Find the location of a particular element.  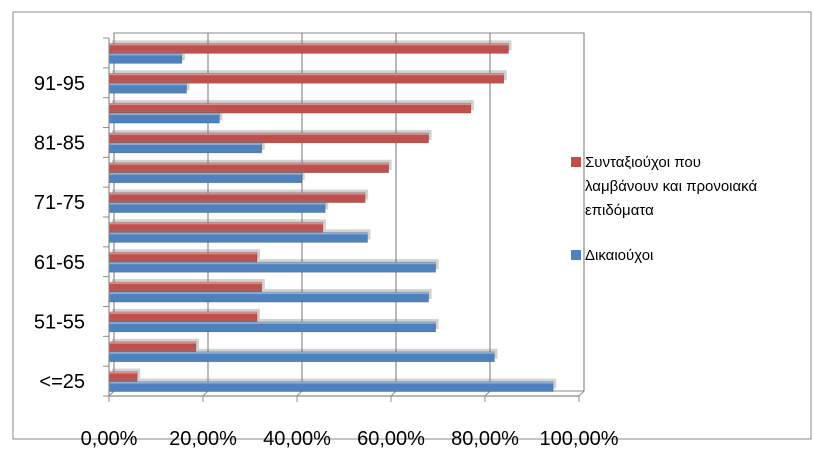

x-tick-label: 80,00% is located at coordinates (485, 439).